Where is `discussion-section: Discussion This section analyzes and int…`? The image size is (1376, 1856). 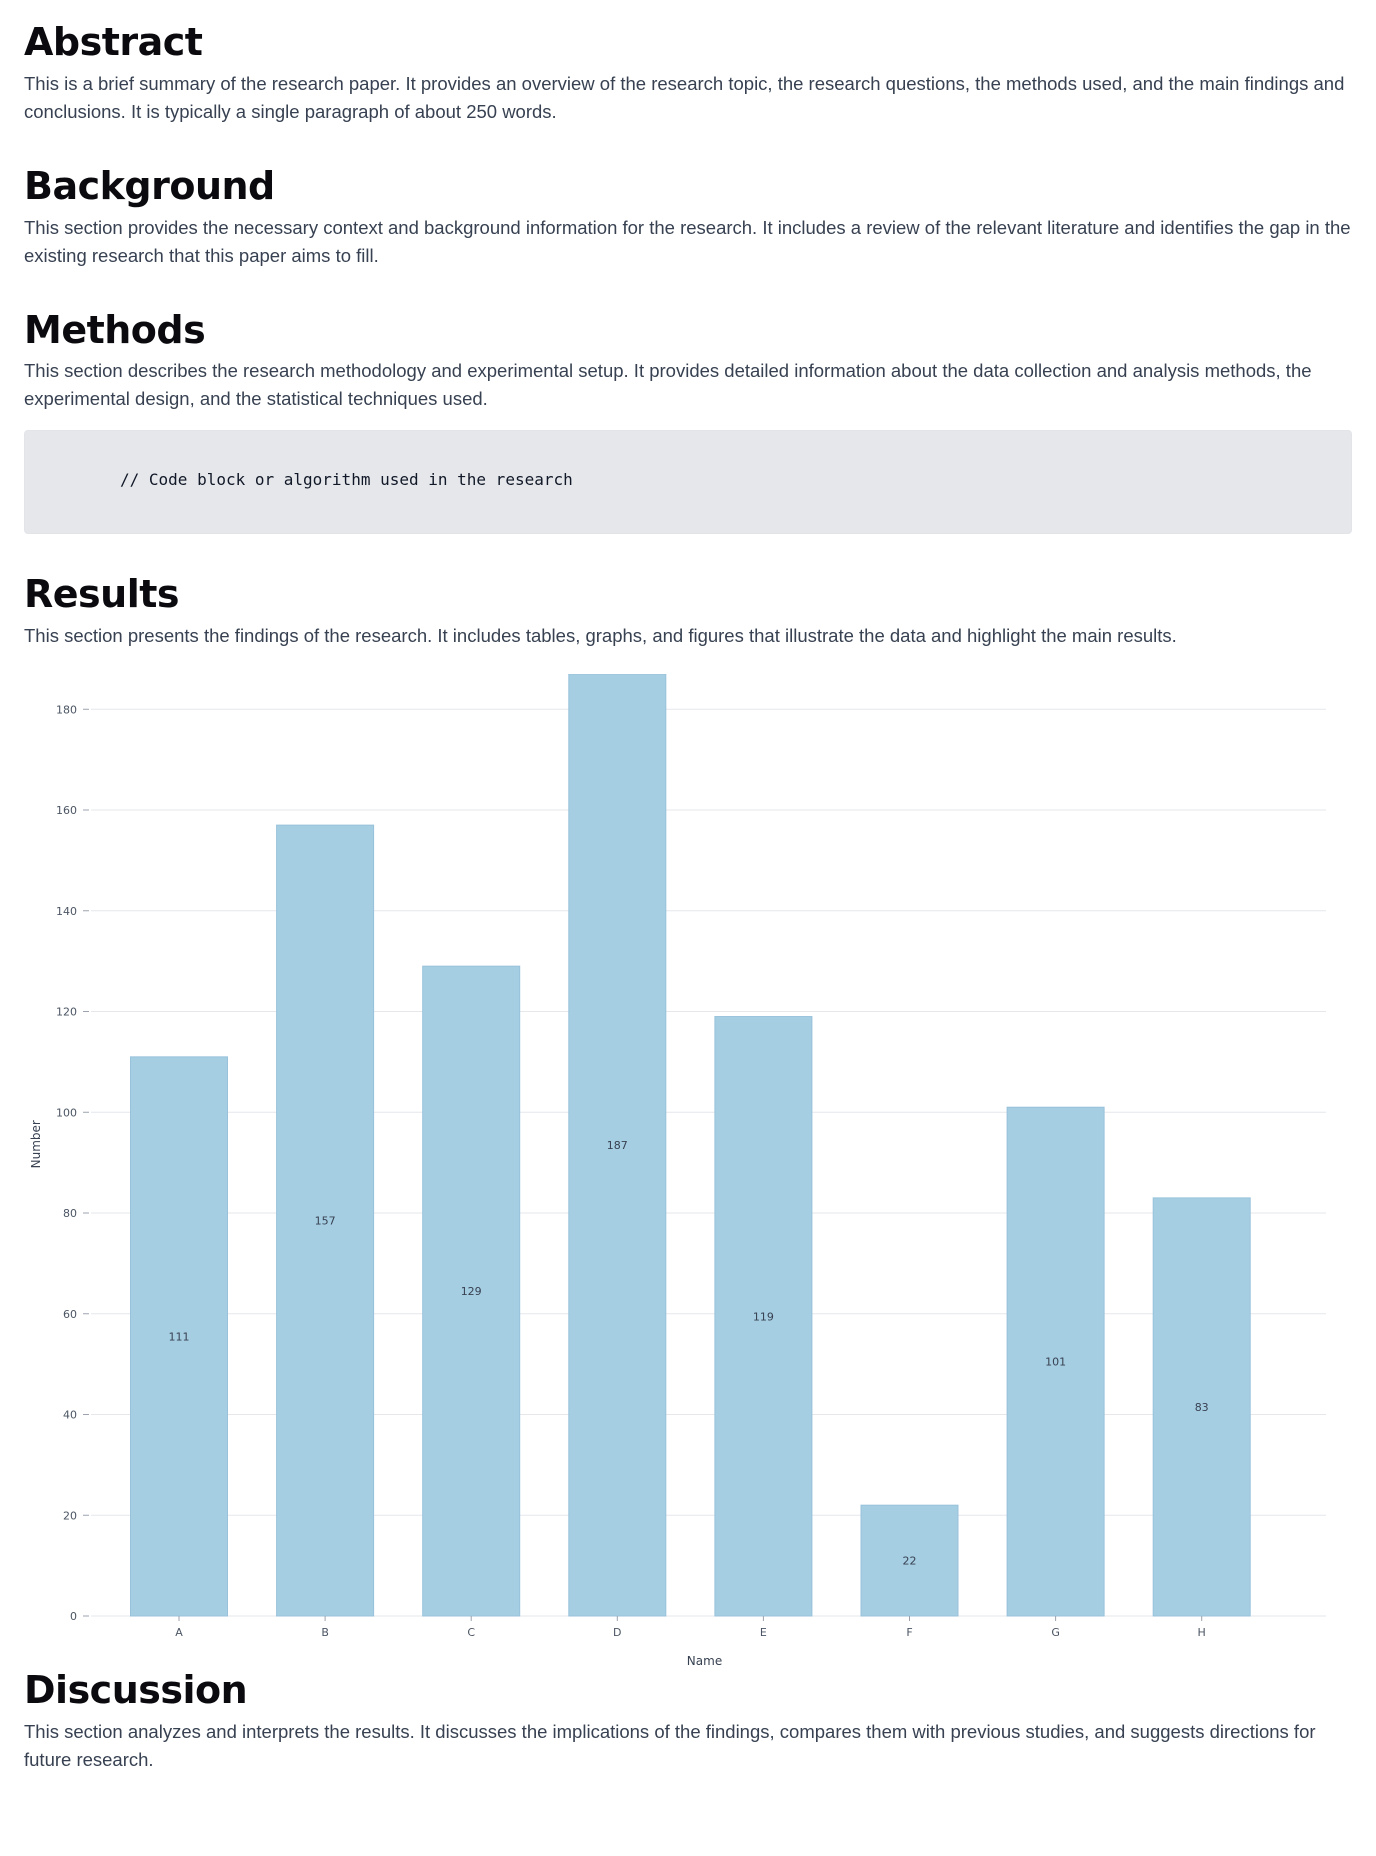 discussion-section: Discussion This section analyzes and int… is located at coordinates (688, 1721).